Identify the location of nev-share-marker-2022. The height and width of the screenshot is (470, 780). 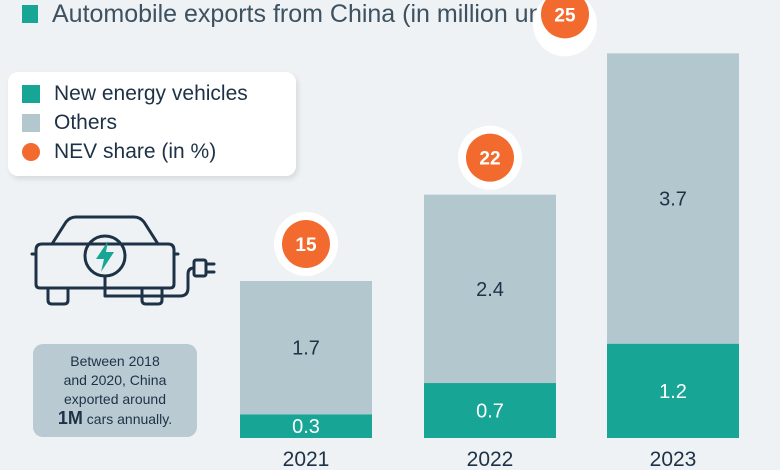
(490, 157).